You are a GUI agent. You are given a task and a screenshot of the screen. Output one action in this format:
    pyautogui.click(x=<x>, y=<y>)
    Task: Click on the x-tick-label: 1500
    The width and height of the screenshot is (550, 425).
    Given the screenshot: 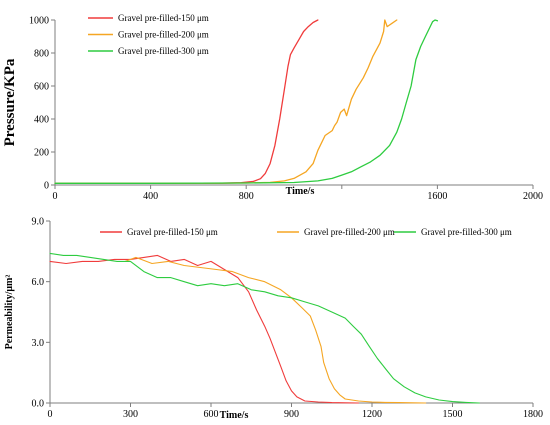 What is the action you would take?
    pyautogui.click(x=453, y=414)
    